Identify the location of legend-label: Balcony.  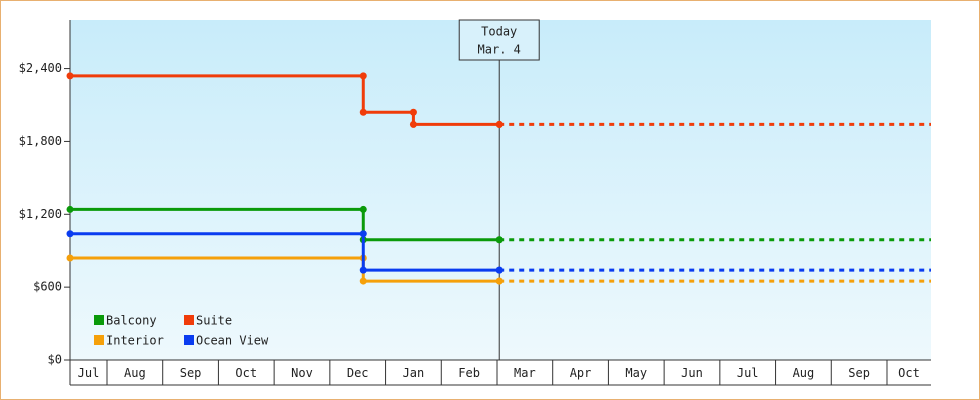
(131, 321).